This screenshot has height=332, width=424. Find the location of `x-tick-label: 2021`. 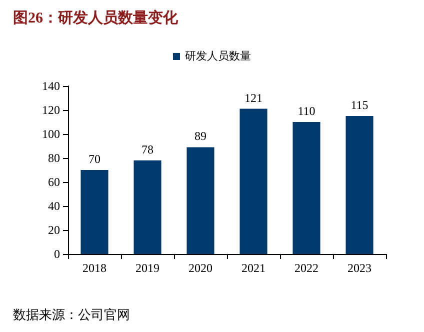

x-tick-label: 2021 is located at coordinates (254, 268).